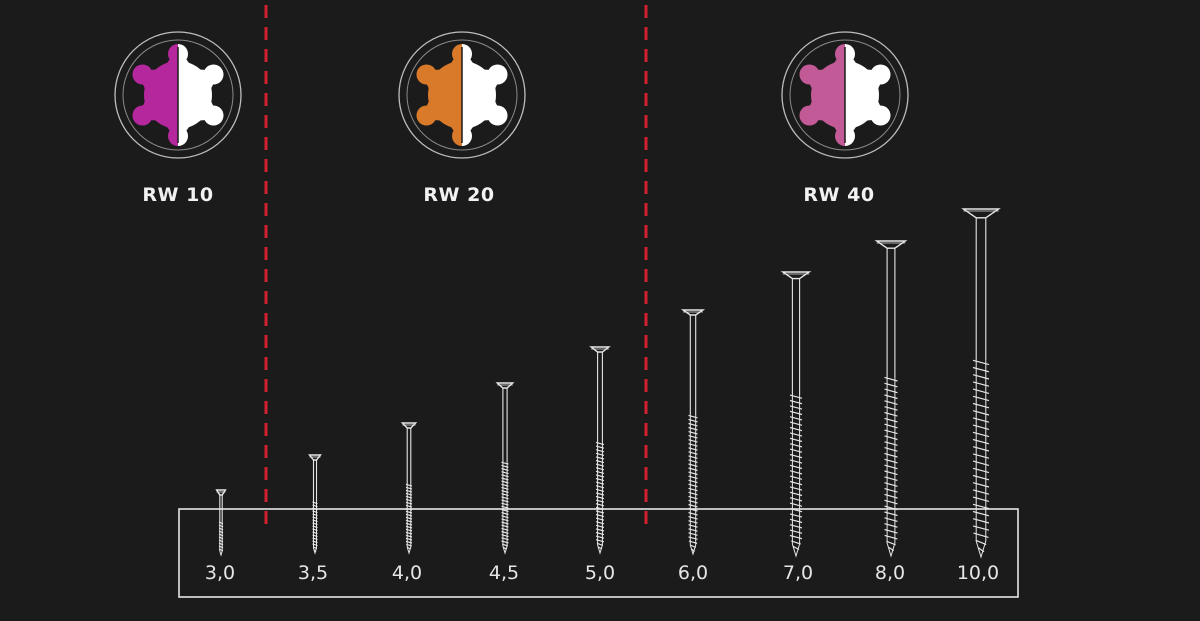 The height and width of the screenshot is (621, 1200). Describe the element at coordinates (504, 573) in the screenshot. I see `size-label-4-5: 4,5` at that location.